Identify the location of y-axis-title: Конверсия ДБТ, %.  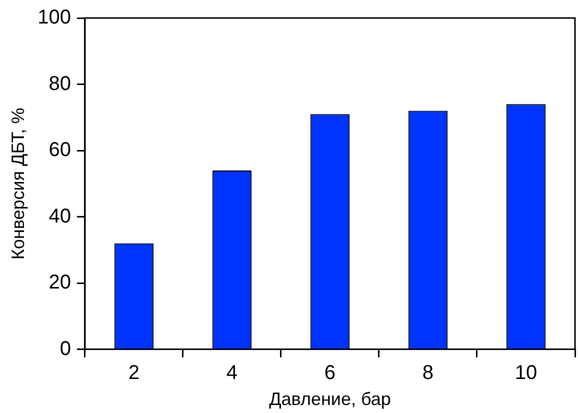
(18, 184).